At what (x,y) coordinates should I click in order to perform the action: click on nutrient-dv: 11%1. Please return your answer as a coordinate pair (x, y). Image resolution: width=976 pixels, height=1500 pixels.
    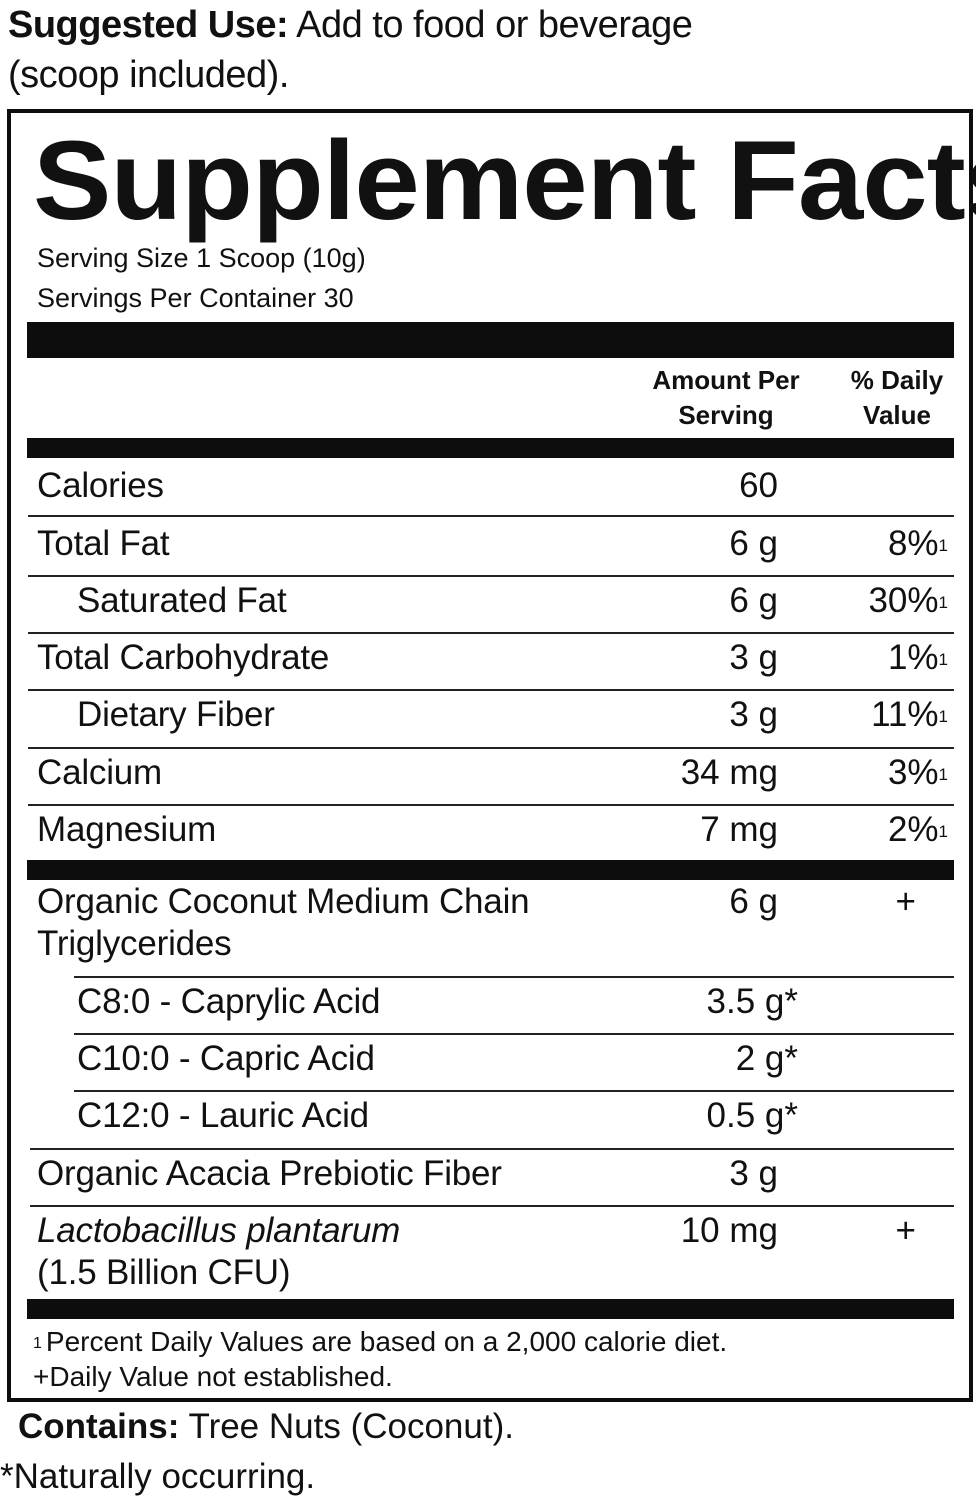
    Looking at the image, I should click on (909, 715).